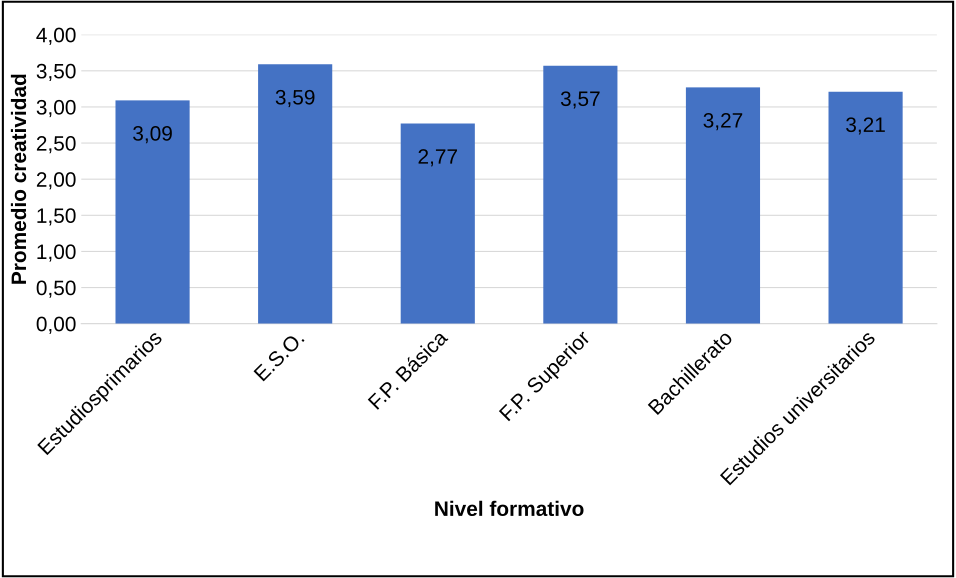  Describe the element at coordinates (56, 36) in the screenshot. I see `y-tick-label: 4,00` at that location.